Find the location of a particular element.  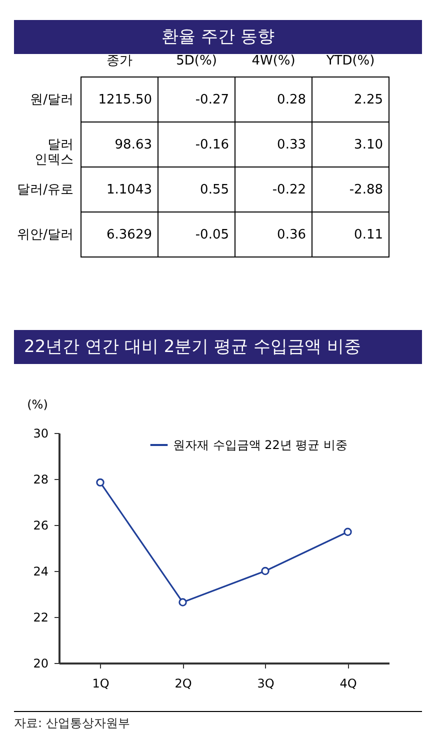

y-tick-label: 30 is located at coordinates (40, 433).